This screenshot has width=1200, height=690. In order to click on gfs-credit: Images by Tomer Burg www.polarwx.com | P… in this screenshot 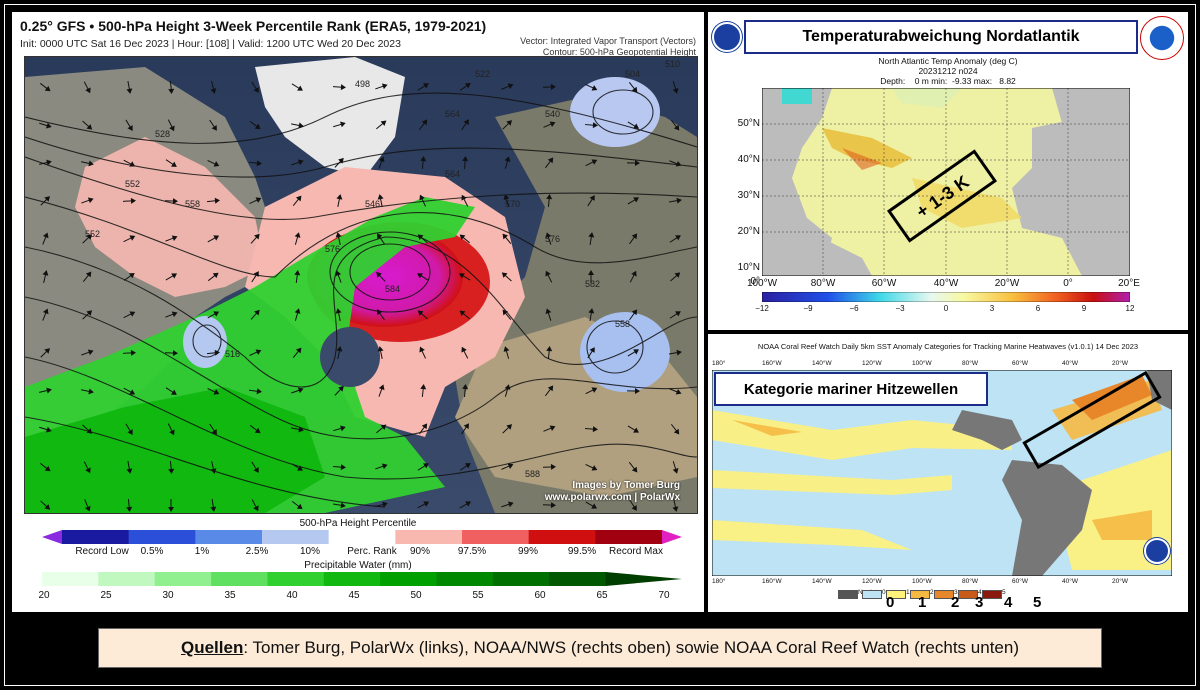, I will do `click(612, 492)`.